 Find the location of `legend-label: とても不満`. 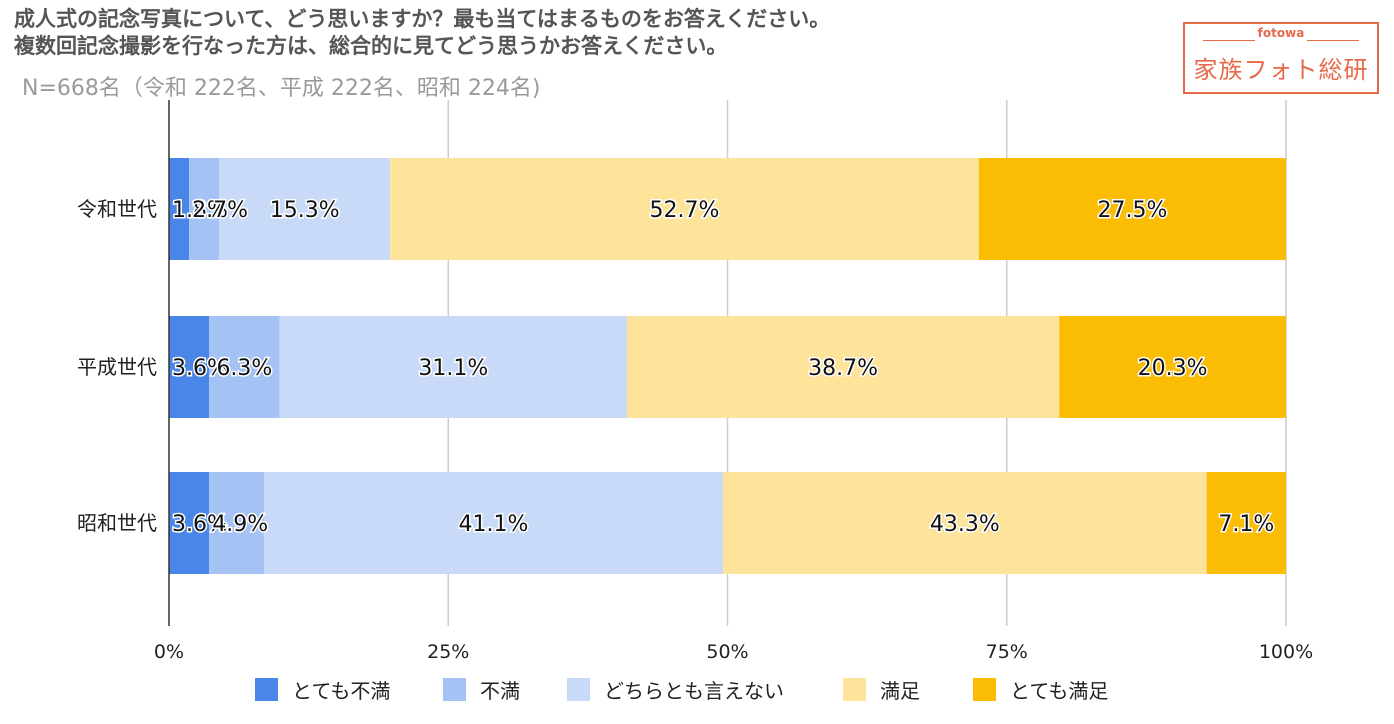

legend-label: とても不満 is located at coordinates (341, 691).